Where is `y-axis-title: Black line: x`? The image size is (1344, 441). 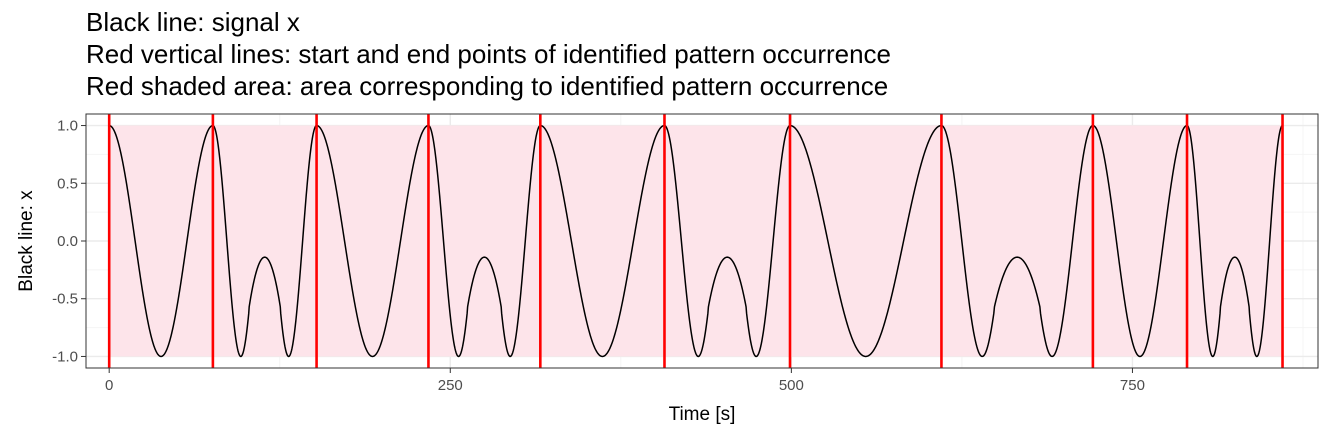
y-axis-title: Black line: x is located at coordinates (26, 241).